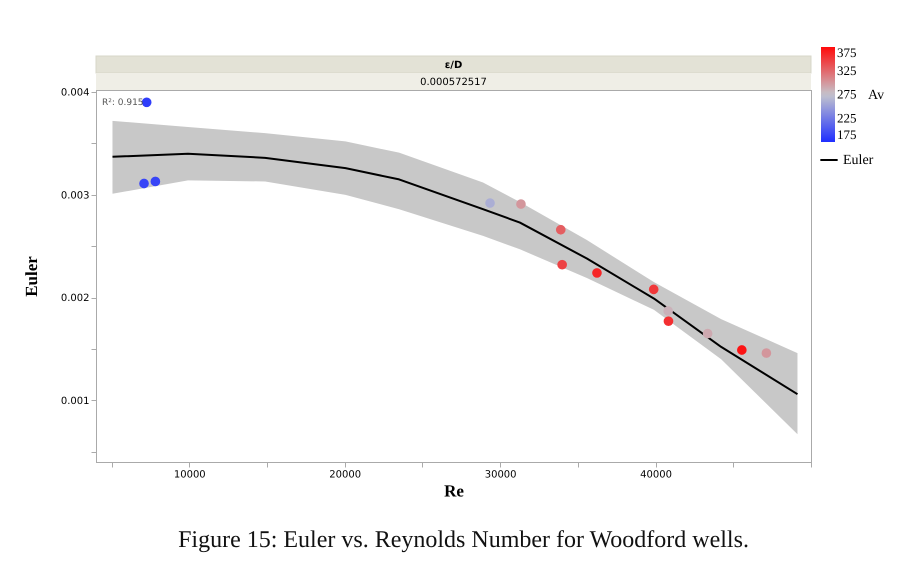  I want to click on legend-label: Euler, so click(858, 160).